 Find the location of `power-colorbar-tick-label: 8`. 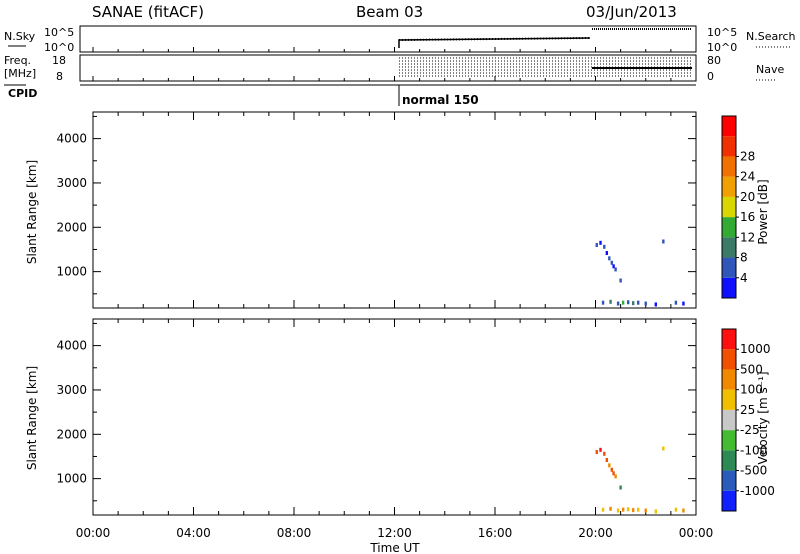

power-colorbar-tick-label: 8 is located at coordinates (744, 258).